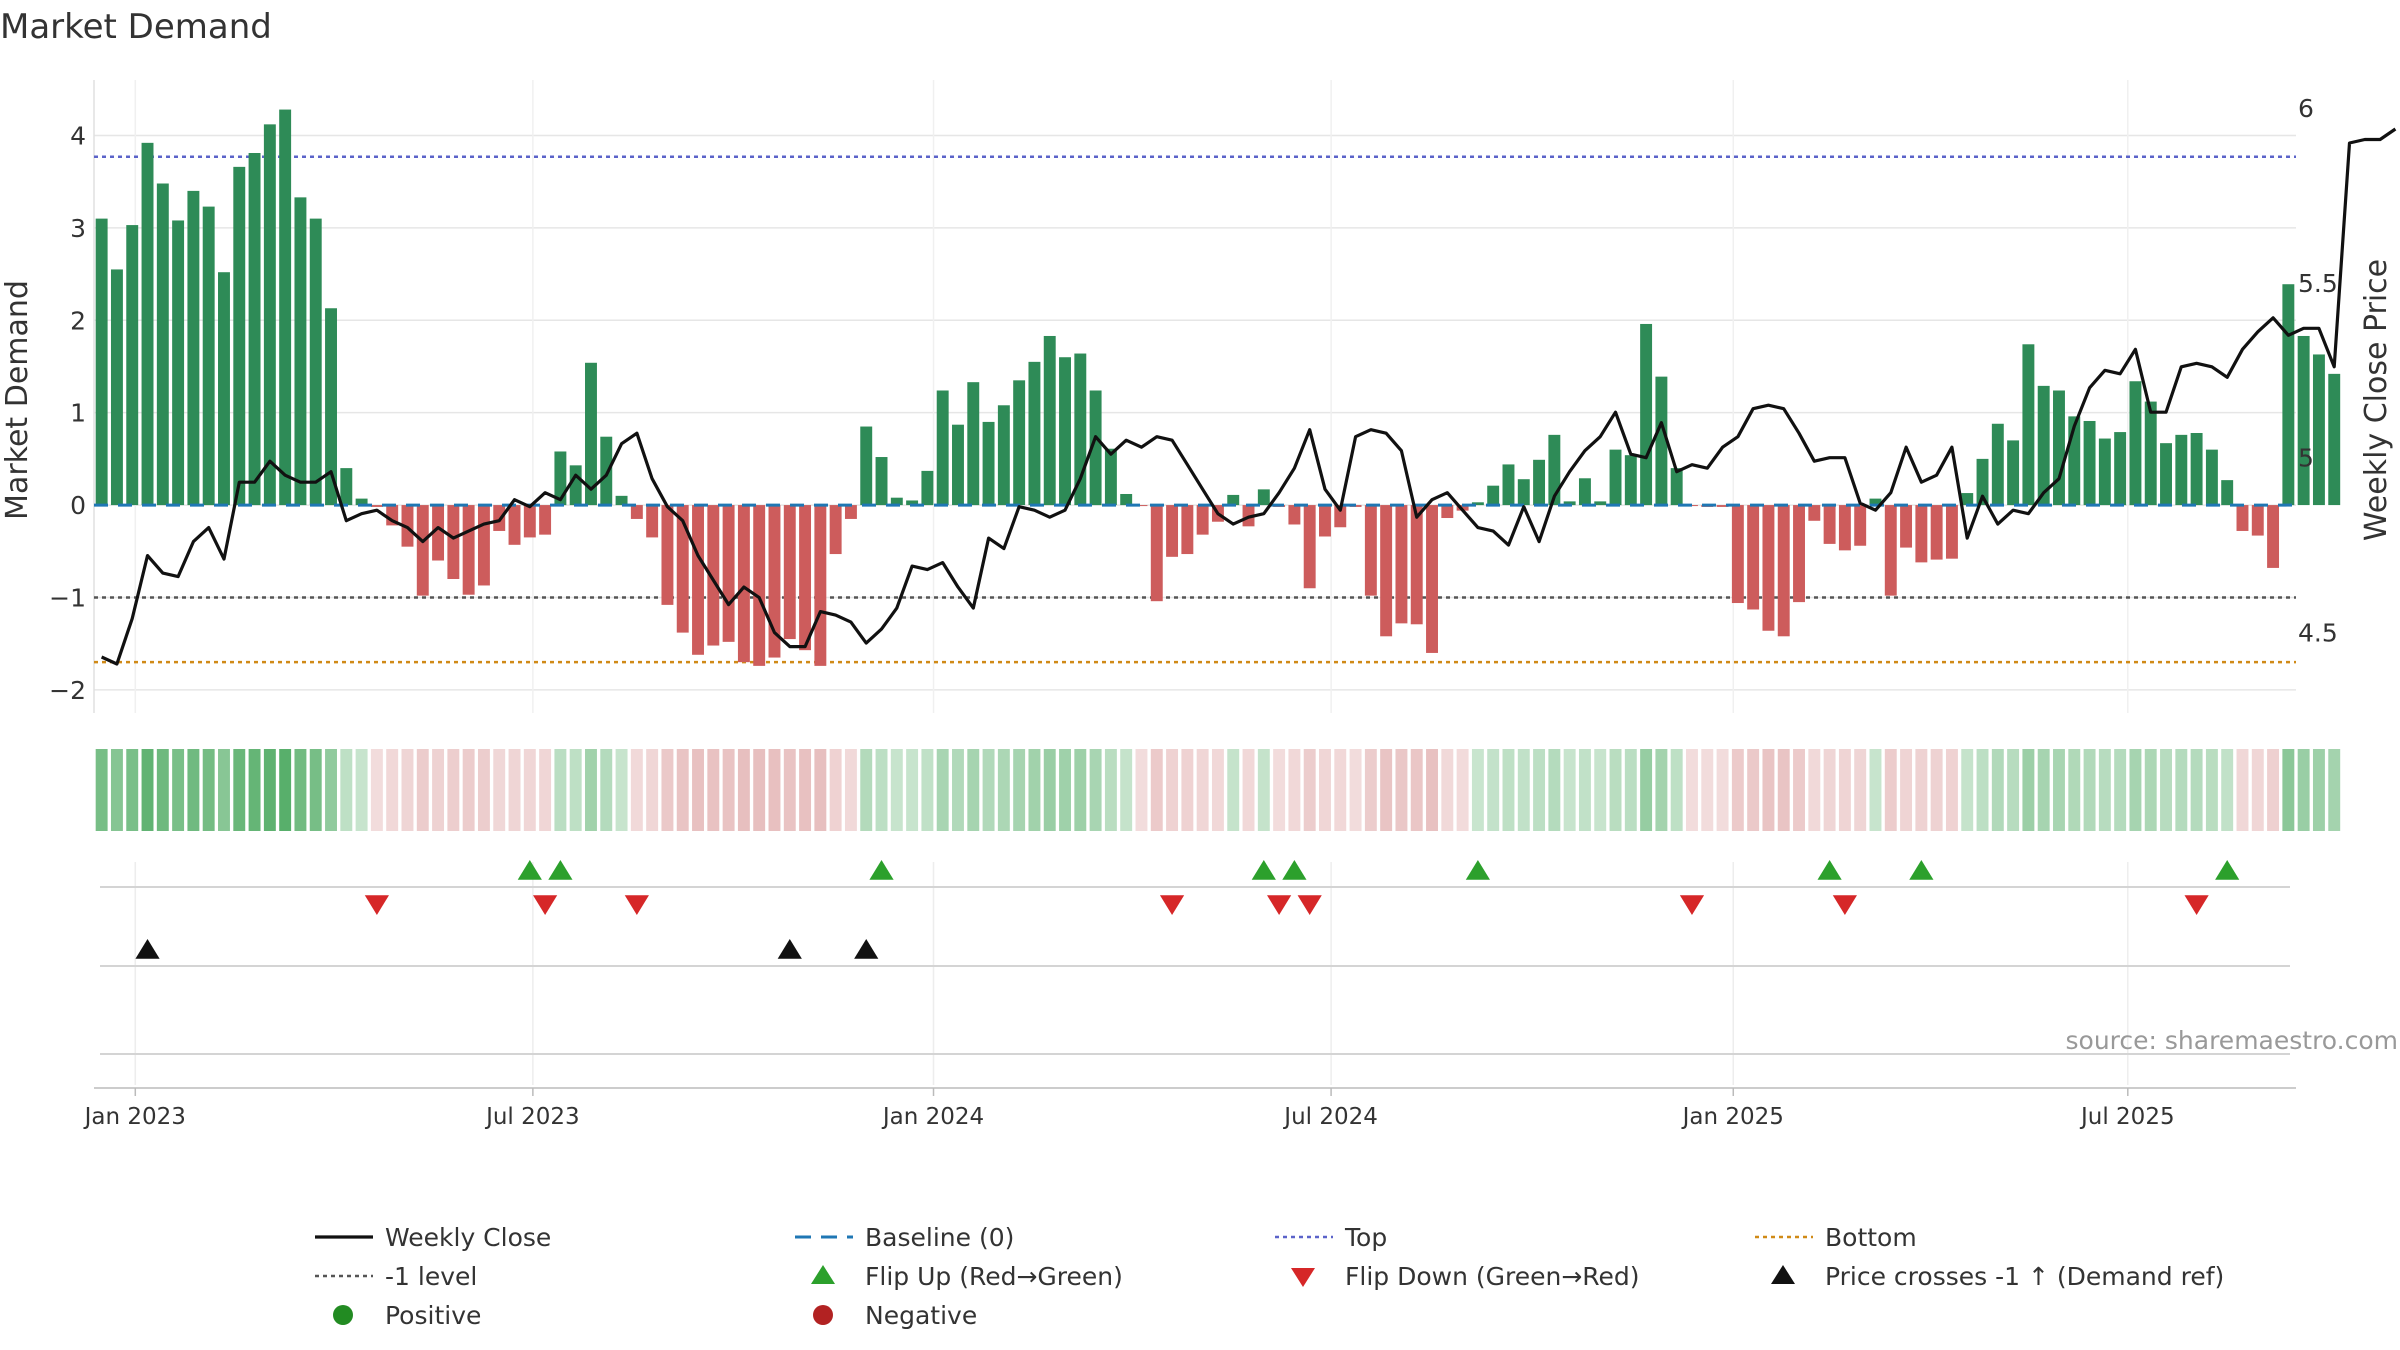 This screenshot has width=2400, height=1350. What do you see at coordinates (78, 505) in the screenshot?
I see `left-tick-label: 0` at bounding box center [78, 505].